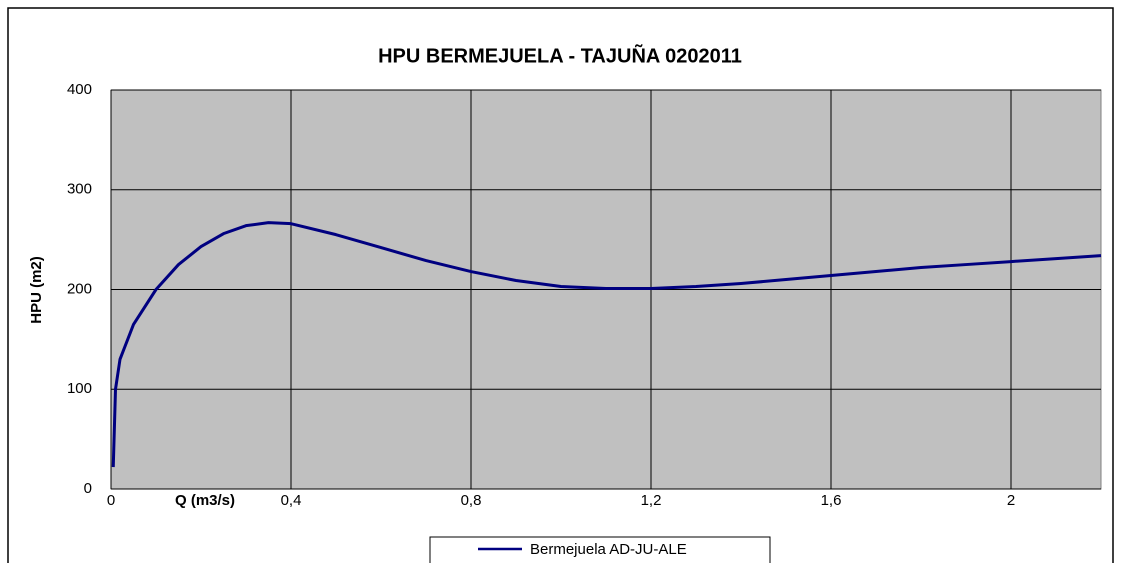 This screenshot has height=563, width=1122. Describe the element at coordinates (651, 500) in the screenshot. I see `x-tick-label: 1,2` at that location.